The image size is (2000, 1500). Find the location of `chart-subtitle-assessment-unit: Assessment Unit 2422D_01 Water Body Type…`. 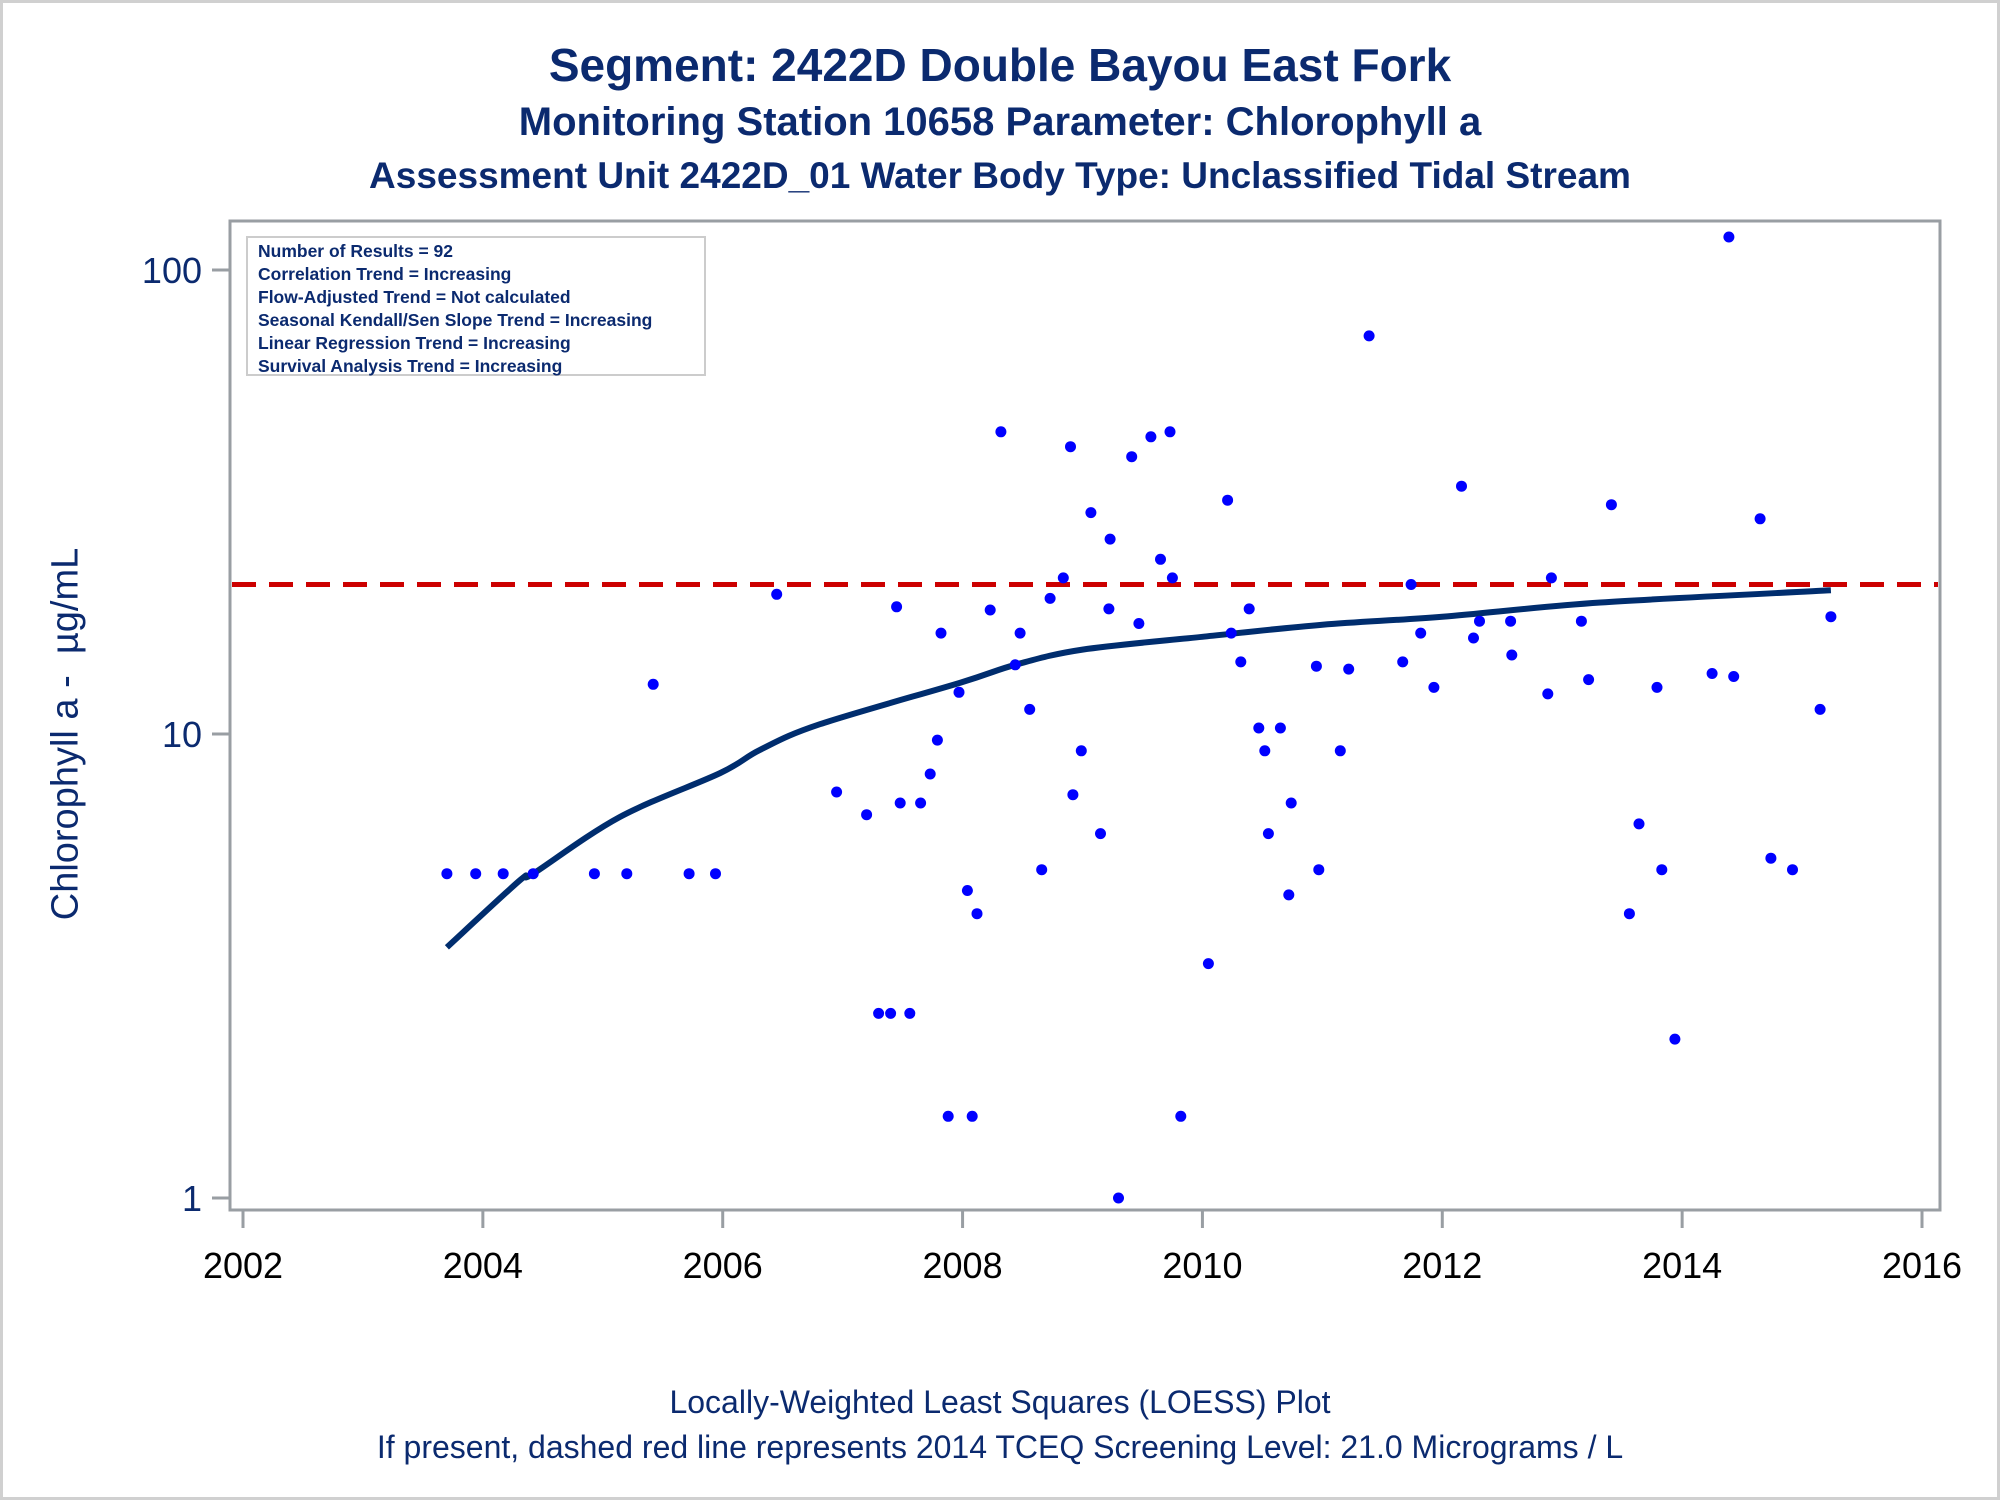

chart-subtitle-assessment-unit: Assessment Unit 2422D_01 Water Body Type… is located at coordinates (1000, 175).